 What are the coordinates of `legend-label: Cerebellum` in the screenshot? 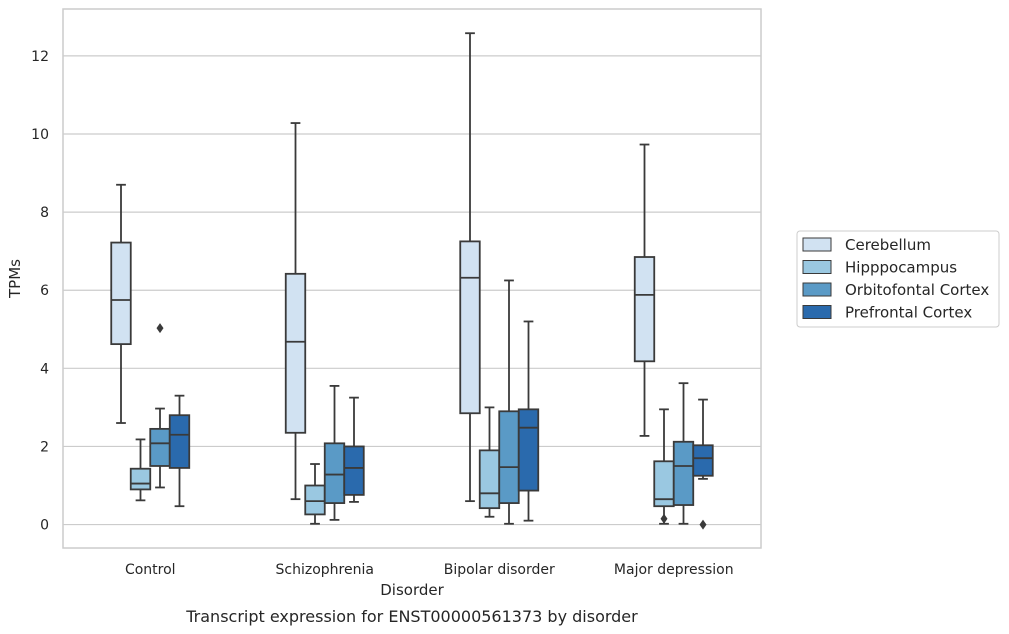 It's located at (888, 245).